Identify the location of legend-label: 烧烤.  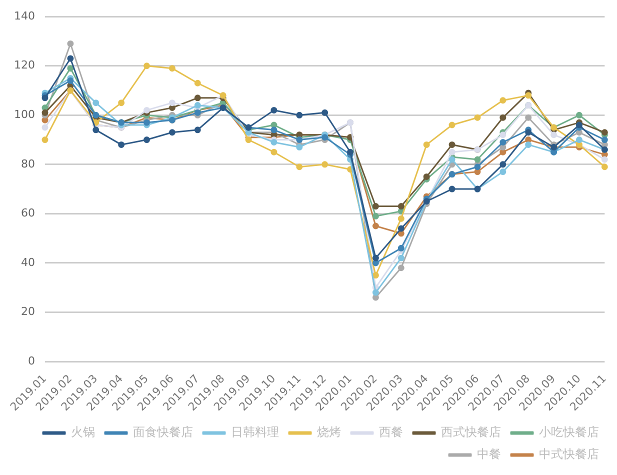
(329, 432).